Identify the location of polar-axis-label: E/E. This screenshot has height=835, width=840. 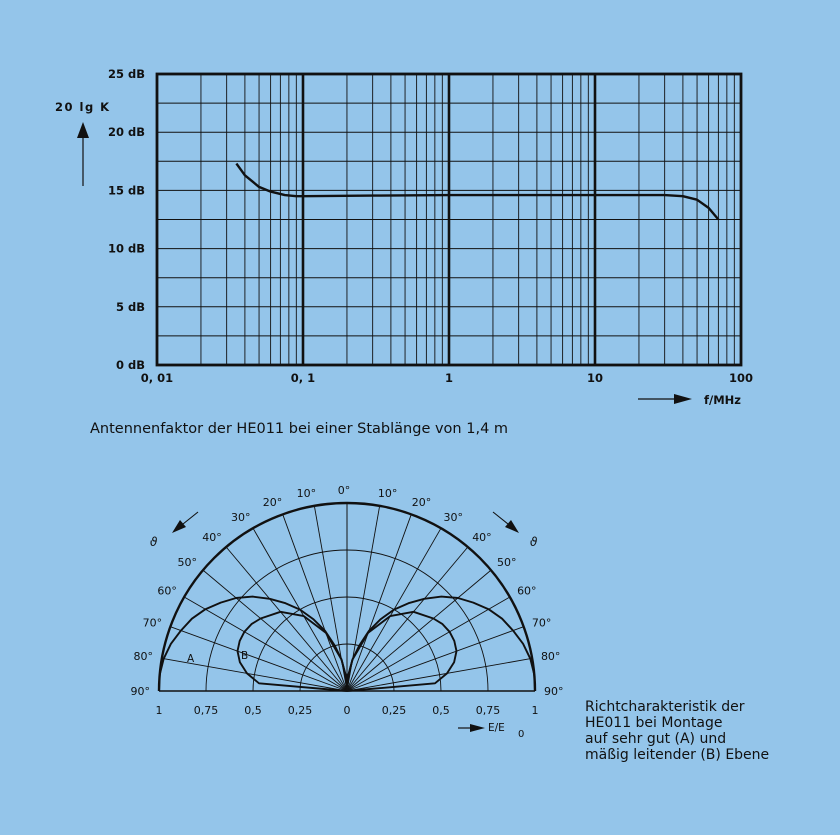
(496, 728).